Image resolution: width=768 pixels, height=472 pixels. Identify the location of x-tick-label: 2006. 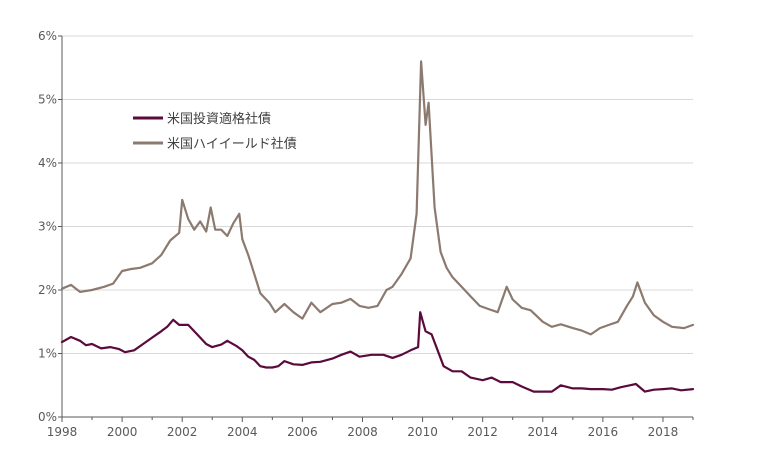
(302, 432).